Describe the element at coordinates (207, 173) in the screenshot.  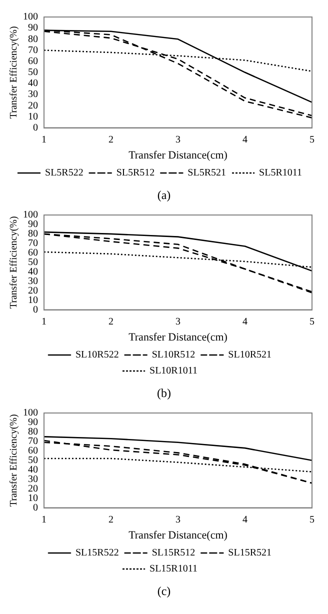
I see `legend-label: SL5R521` at that location.